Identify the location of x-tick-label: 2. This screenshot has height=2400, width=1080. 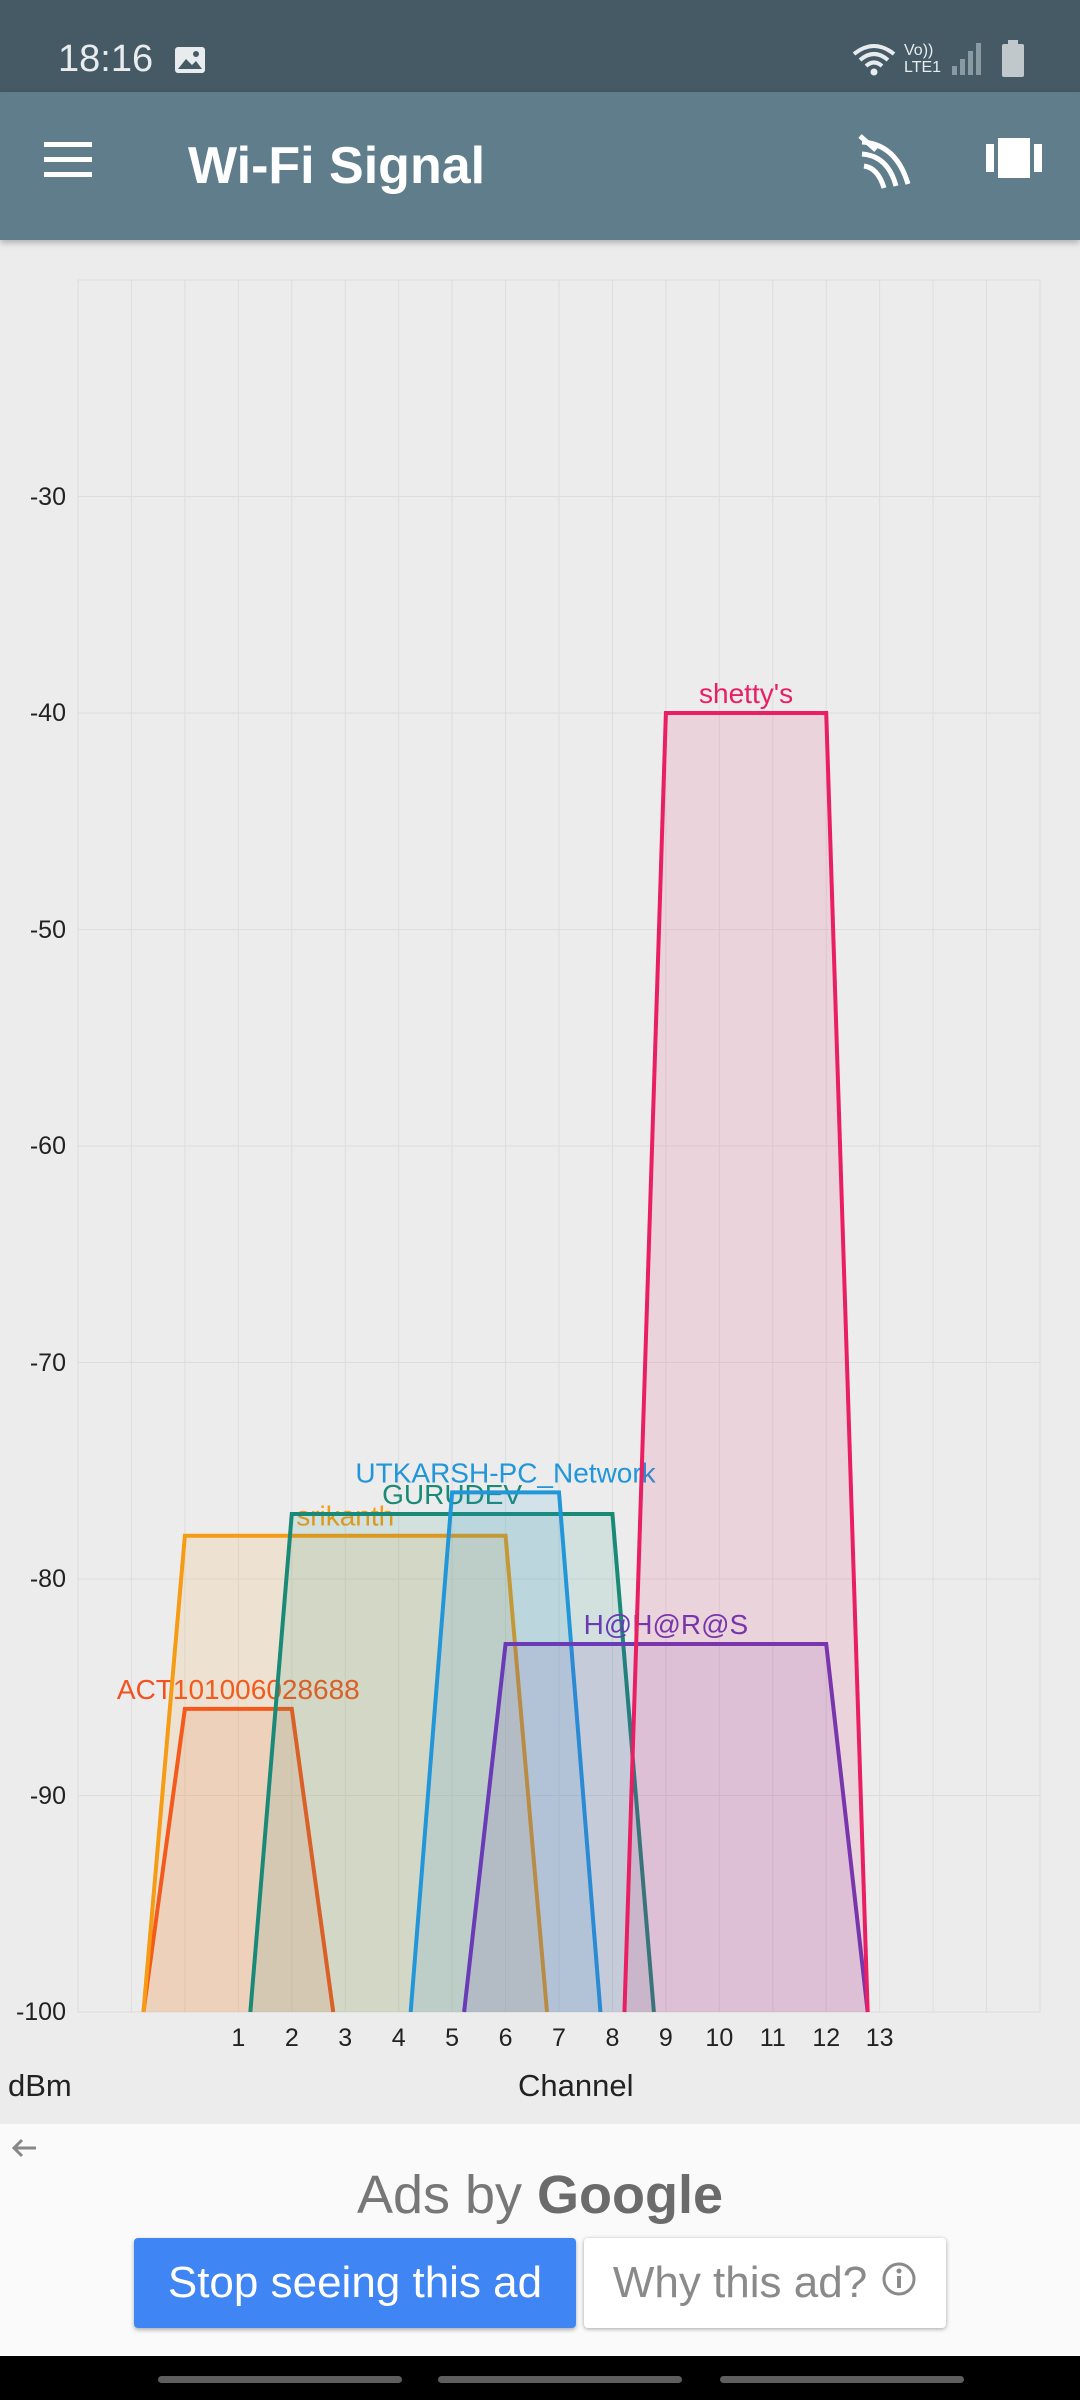
(291, 2038).